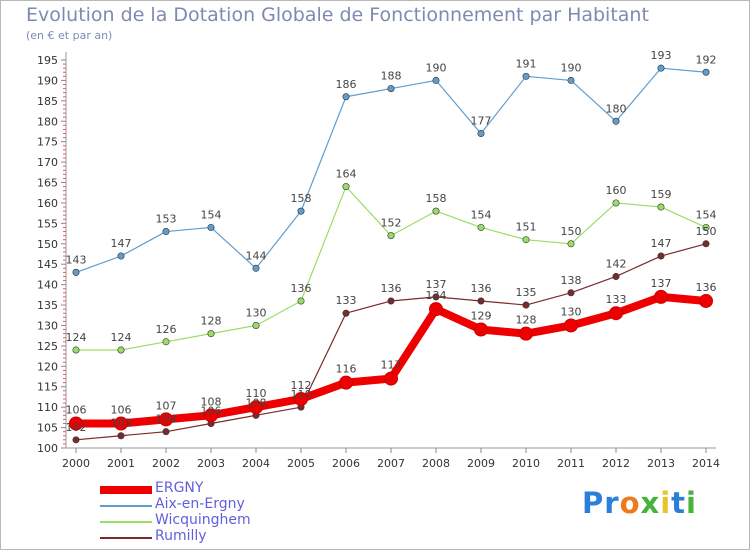 The width and height of the screenshot is (750, 550). I want to click on legend-item-aix-en-ergny: Aix-en-Ergny, so click(250, 505).